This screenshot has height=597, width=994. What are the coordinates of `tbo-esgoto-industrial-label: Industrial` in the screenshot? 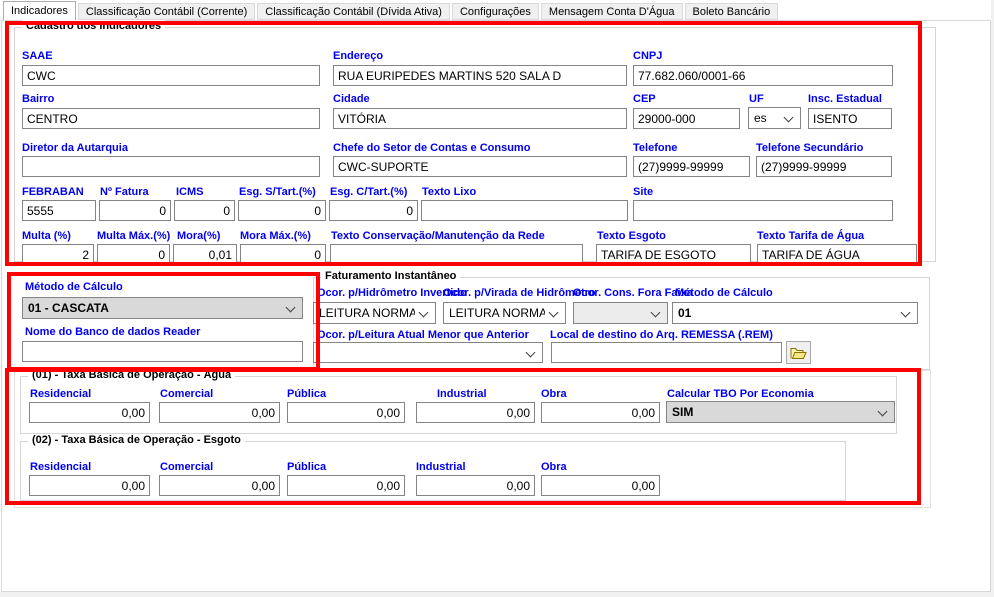 It's located at (441, 467).